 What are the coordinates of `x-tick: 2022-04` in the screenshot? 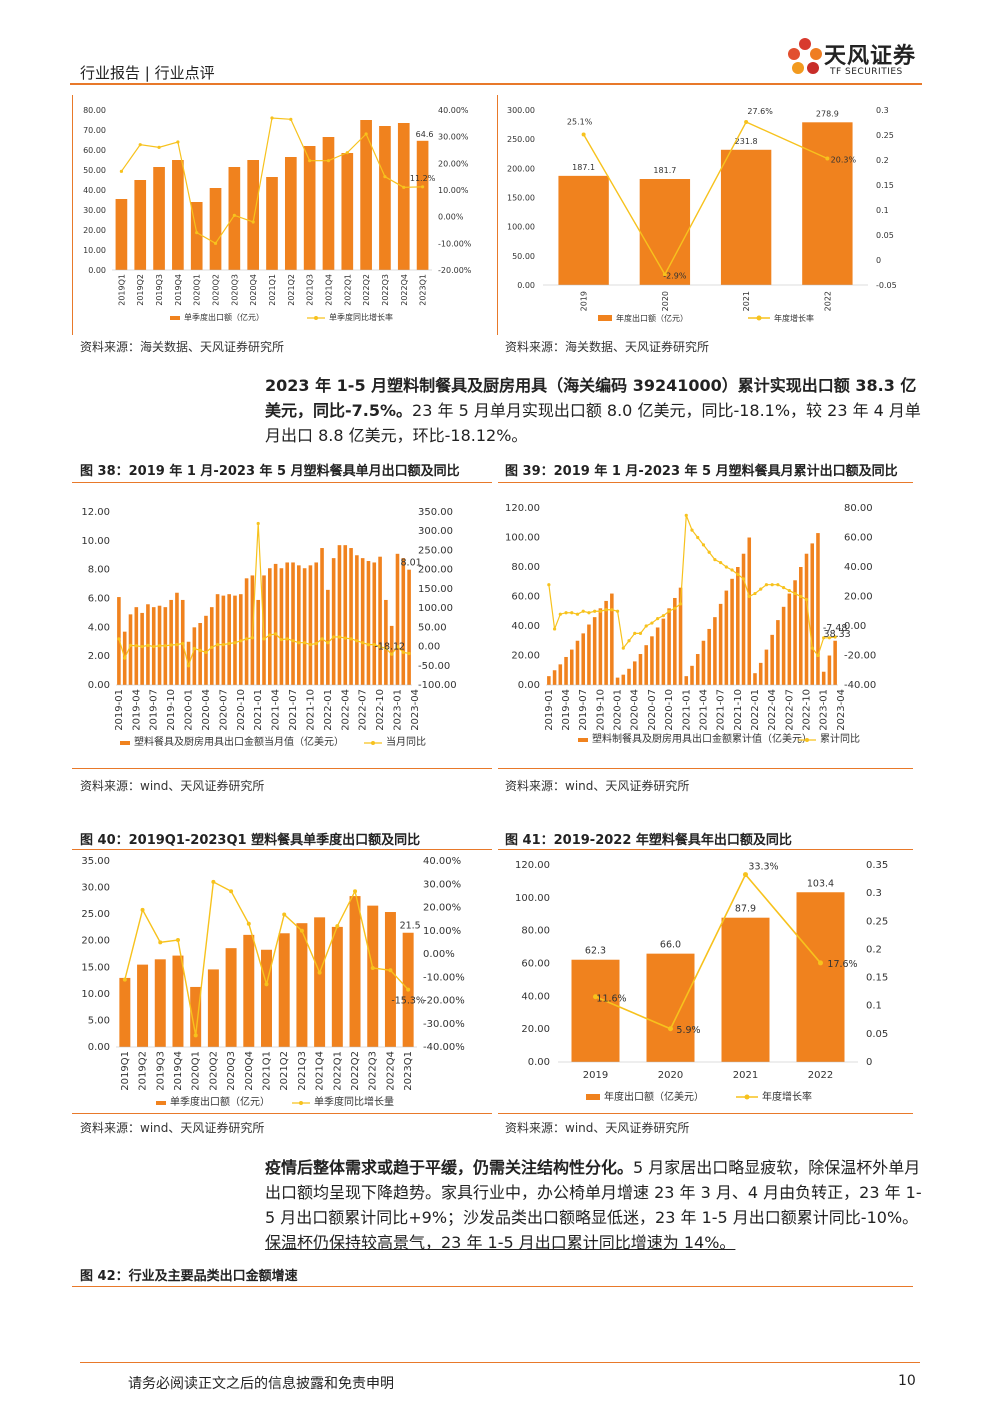 It's located at (772, 710).